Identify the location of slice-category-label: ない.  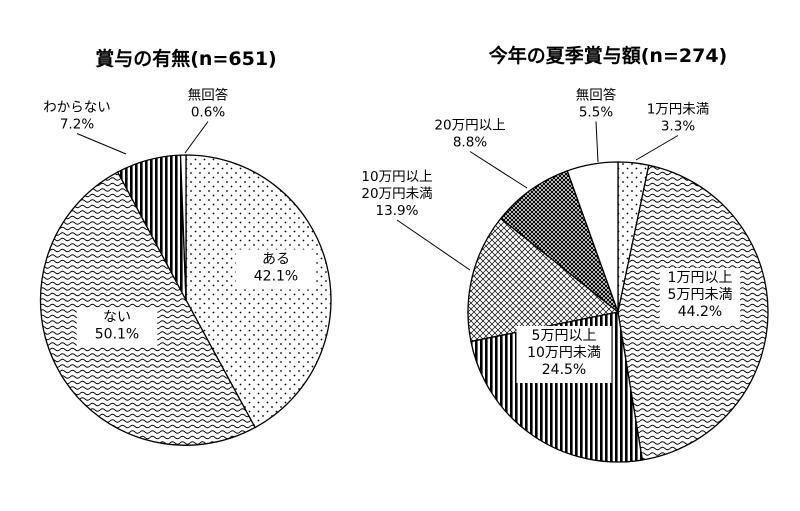
(117, 318).